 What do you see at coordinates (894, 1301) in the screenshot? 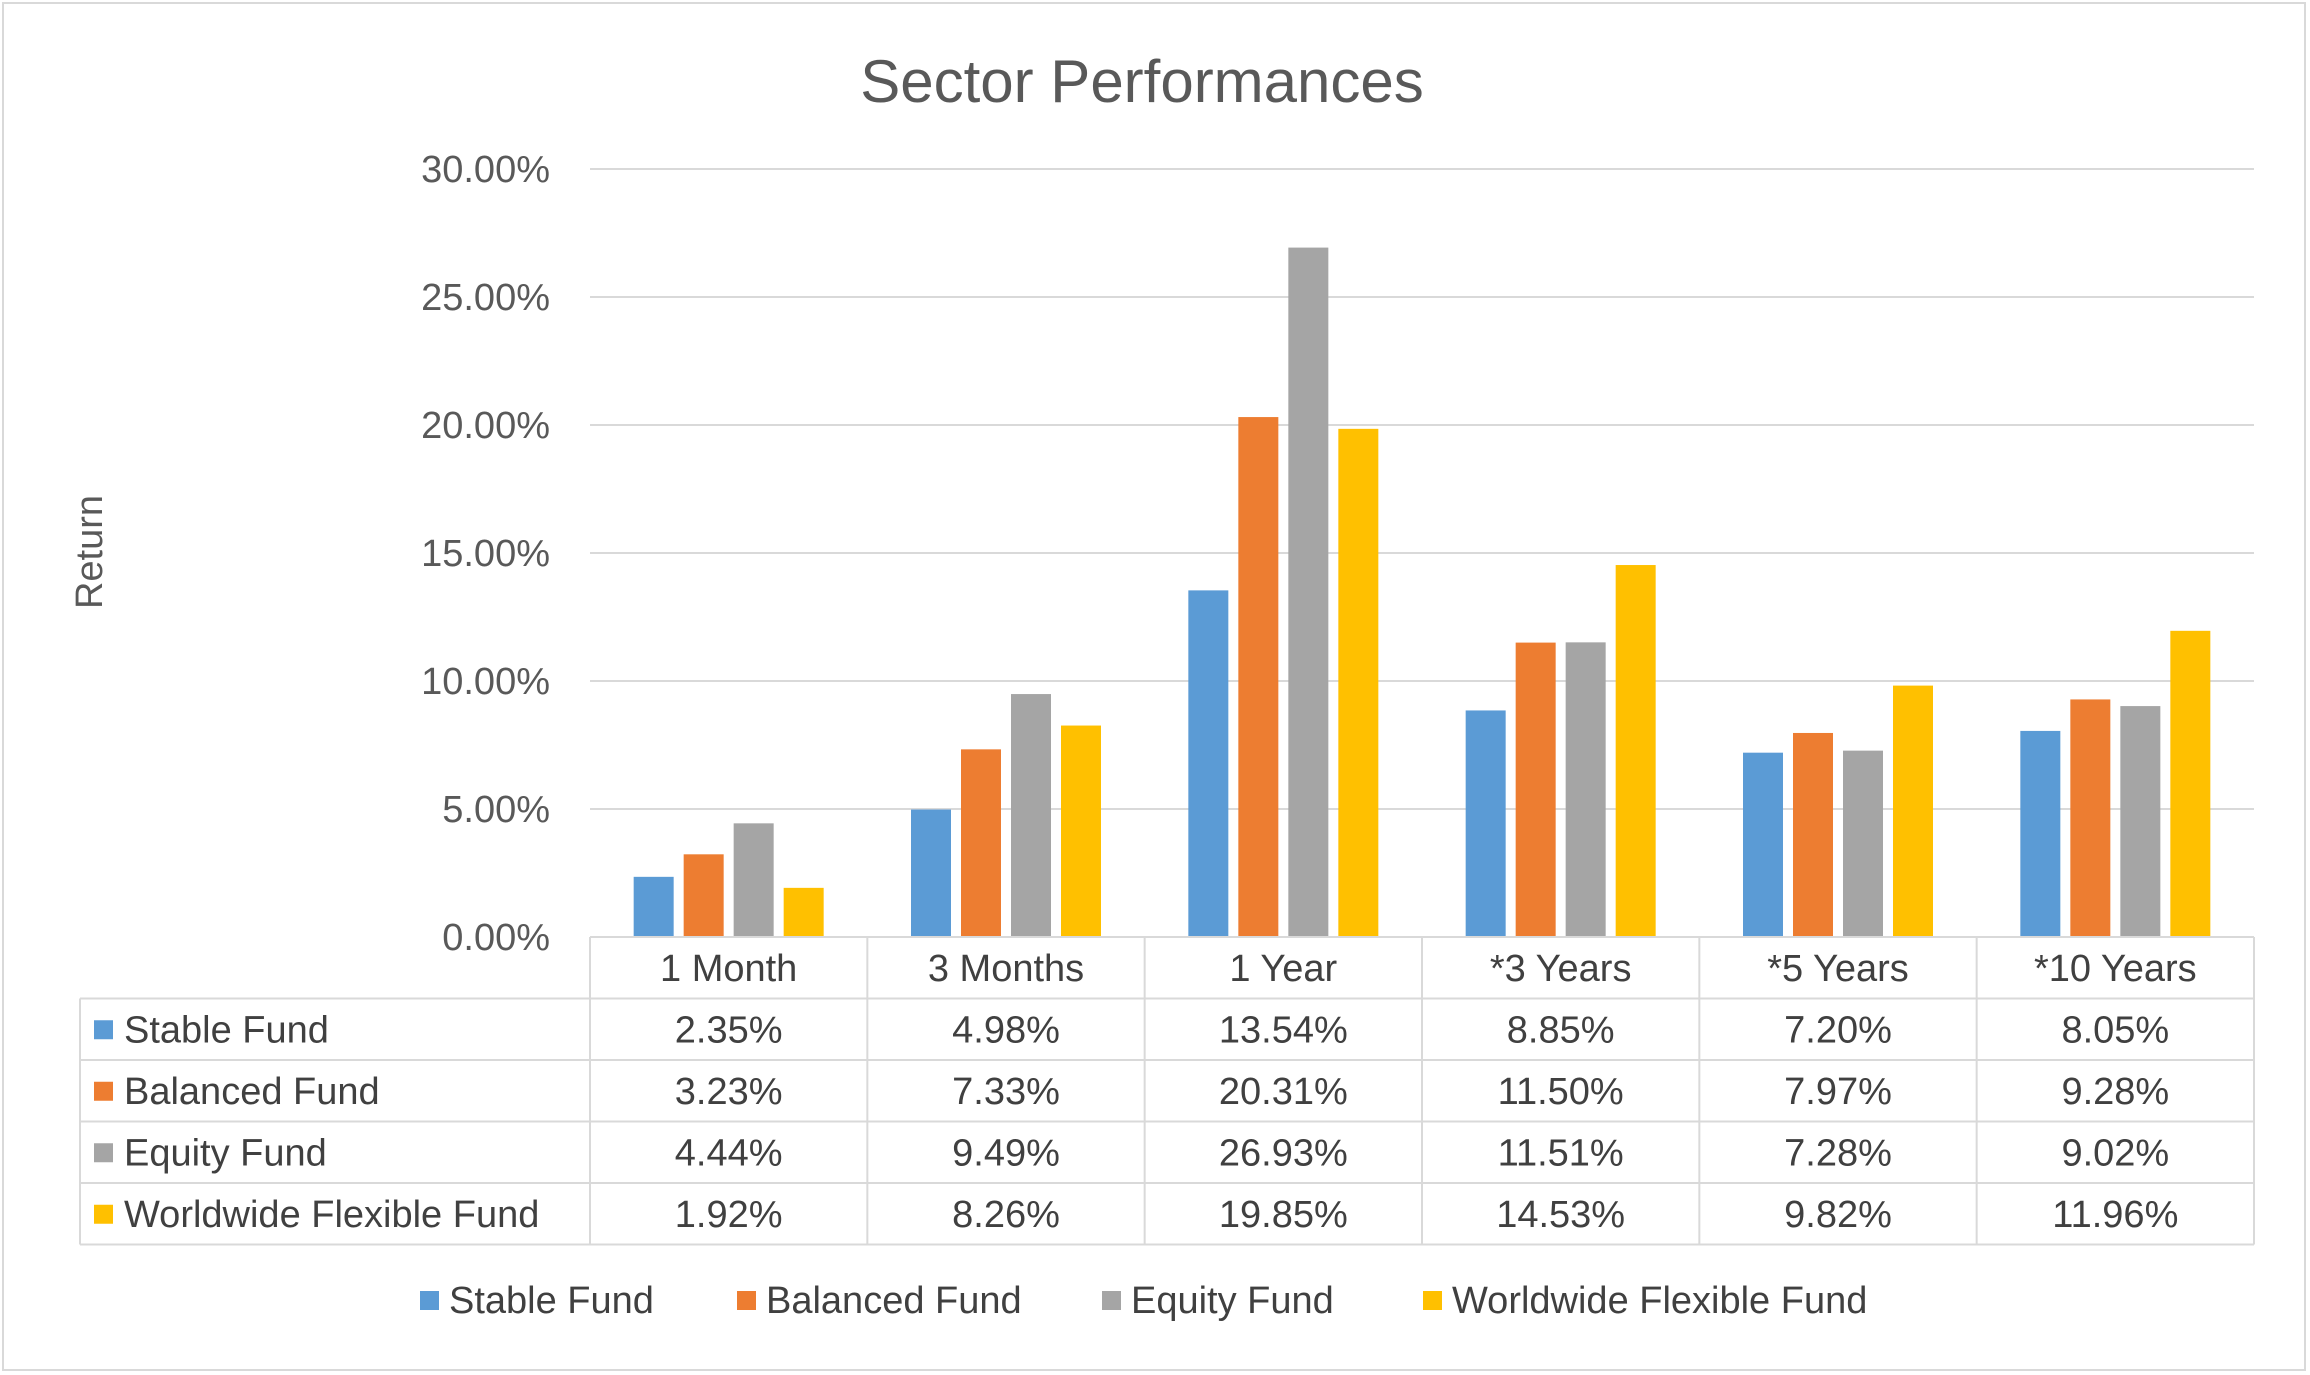
I see `legend-label: Balanced Fund` at bounding box center [894, 1301].